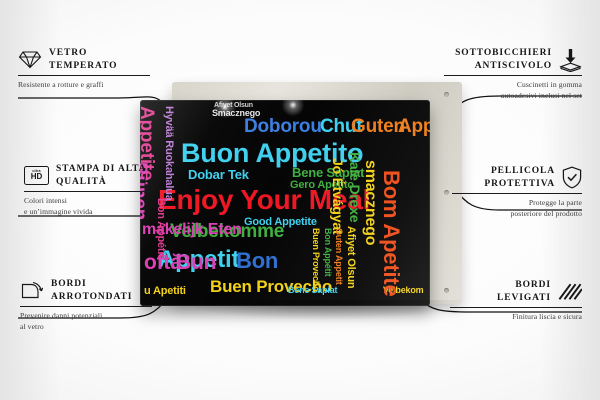 The height and width of the screenshot is (400, 600). Describe the element at coordinates (218, 174) in the screenshot. I see `cloud-word: Dobar Tek` at that location.